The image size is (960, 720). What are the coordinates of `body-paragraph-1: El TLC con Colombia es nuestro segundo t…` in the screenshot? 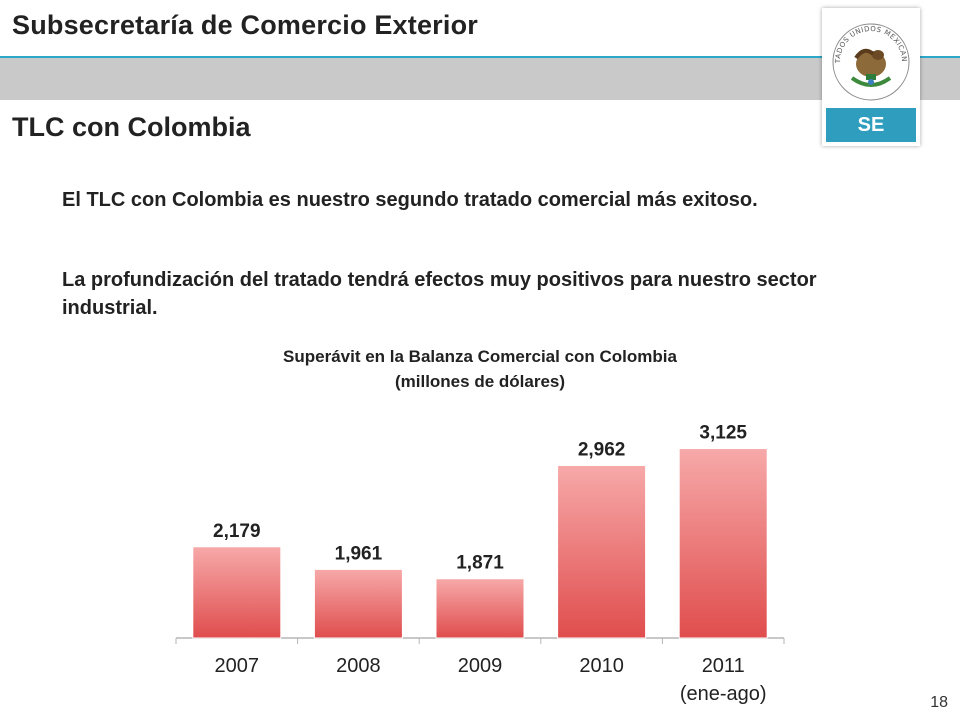 It's located at (410, 200).